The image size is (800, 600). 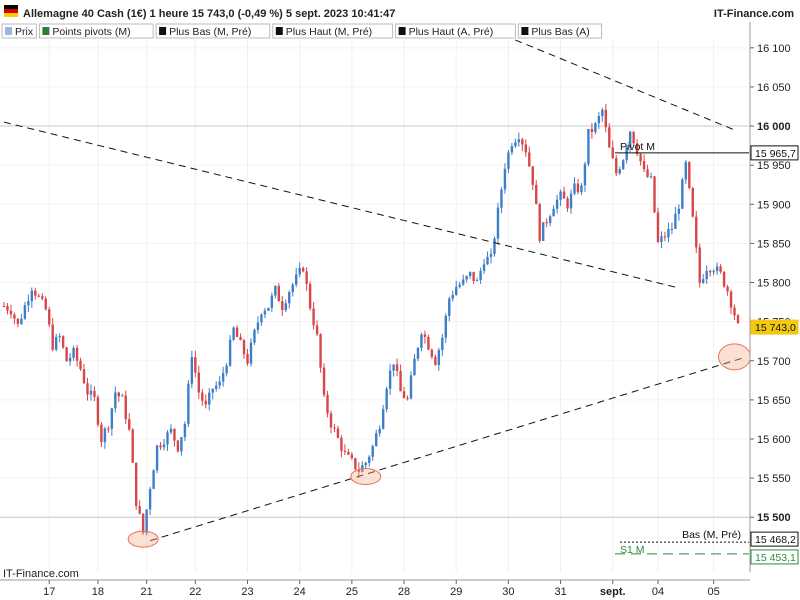 What do you see at coordinates (213, 31) in the screenshot?
I see `legend-item: Plus Bas (M, Pré)` at bounding box center [213, 31].